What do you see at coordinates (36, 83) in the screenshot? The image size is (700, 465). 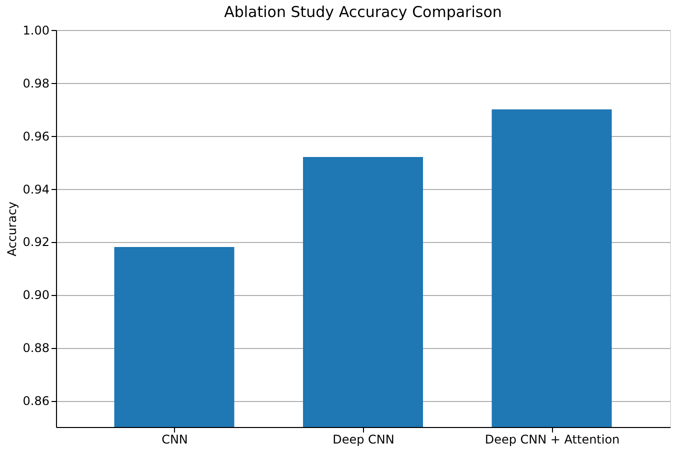 I see `y-tick-label: 0.98` at bounding box center [36, 83].